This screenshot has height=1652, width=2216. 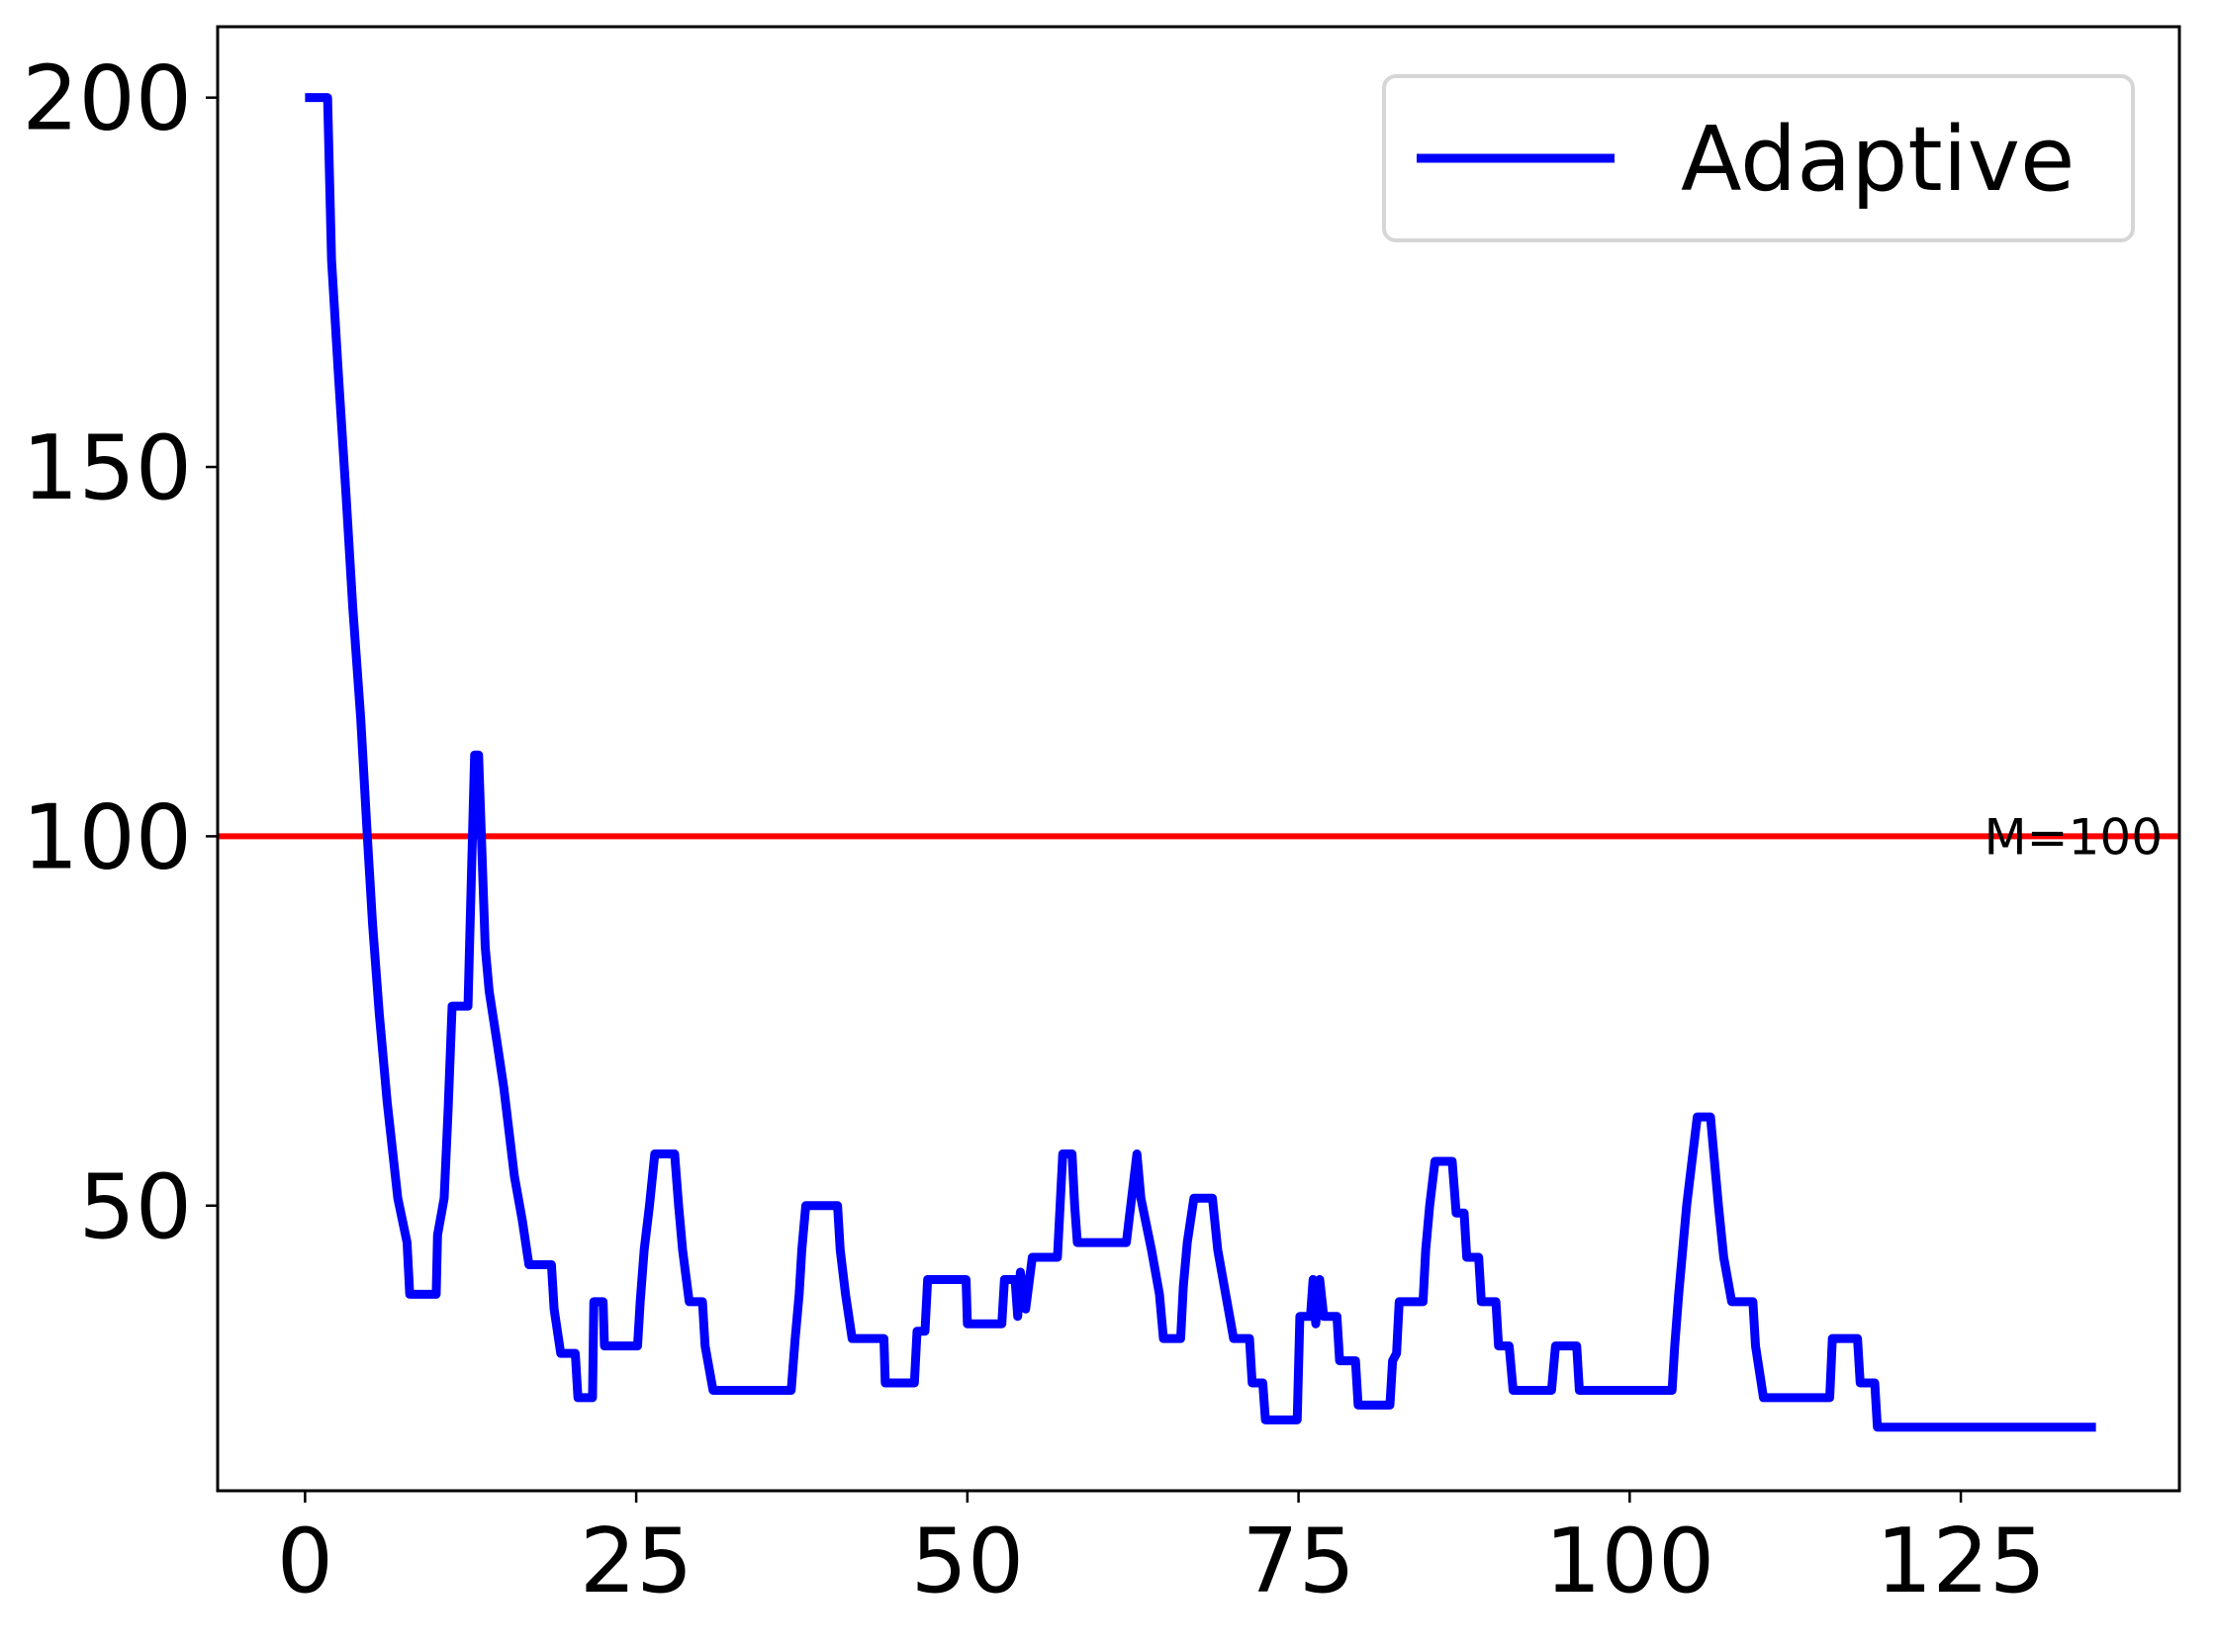 I want to click on legend-box, so click(x=1758, y=158).